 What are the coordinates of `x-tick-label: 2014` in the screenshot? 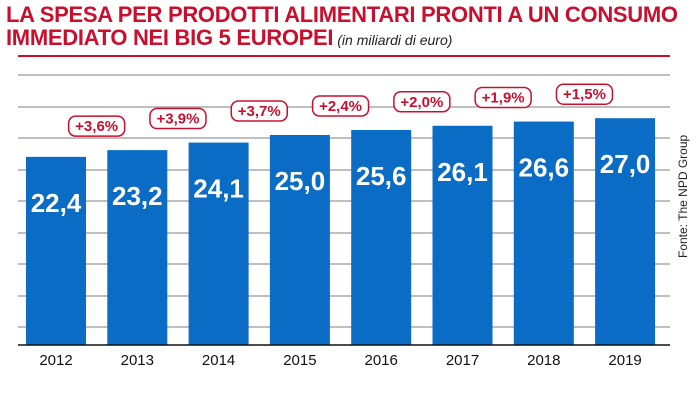 It's located at (218, 360).